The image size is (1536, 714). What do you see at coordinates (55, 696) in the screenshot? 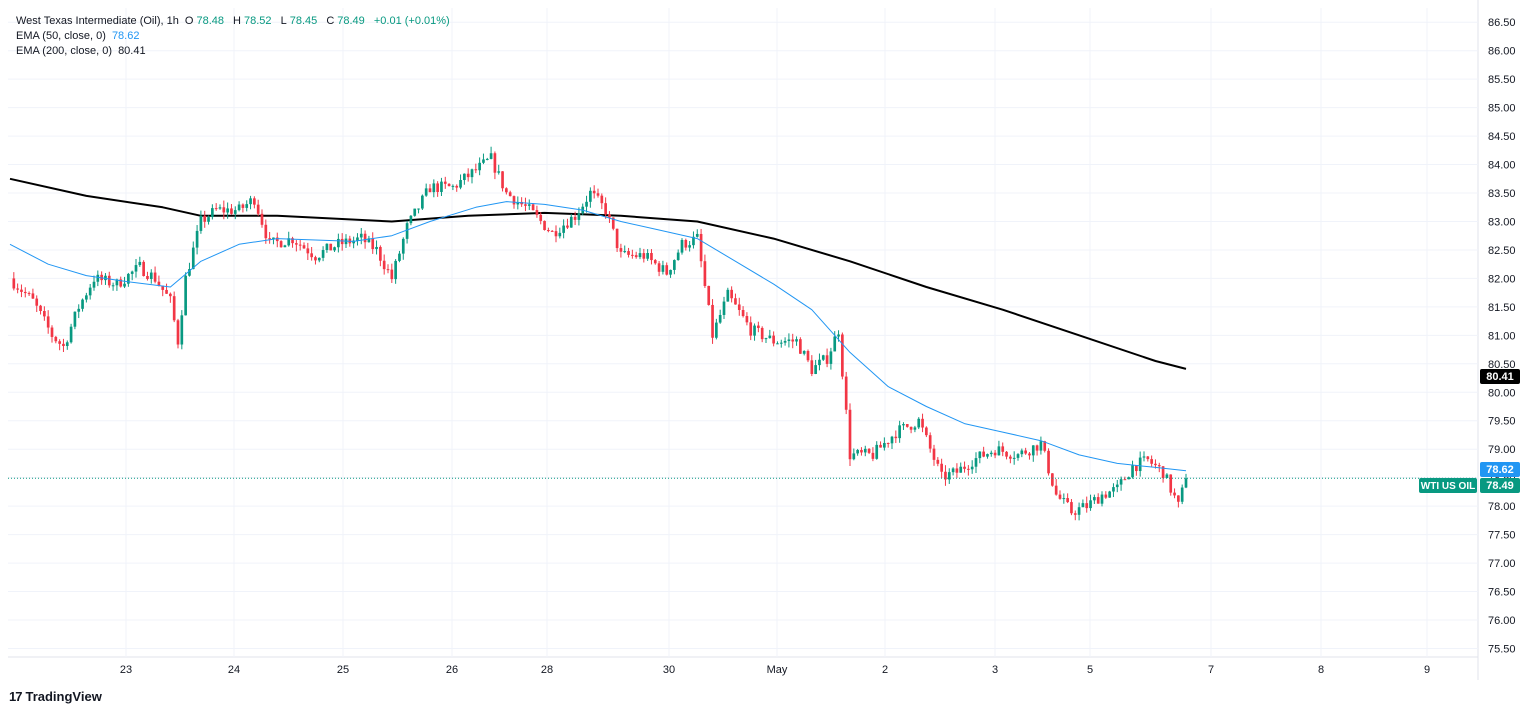
I see `tradingview-brand: 17 TradingView` at bounding box center [55, 696].